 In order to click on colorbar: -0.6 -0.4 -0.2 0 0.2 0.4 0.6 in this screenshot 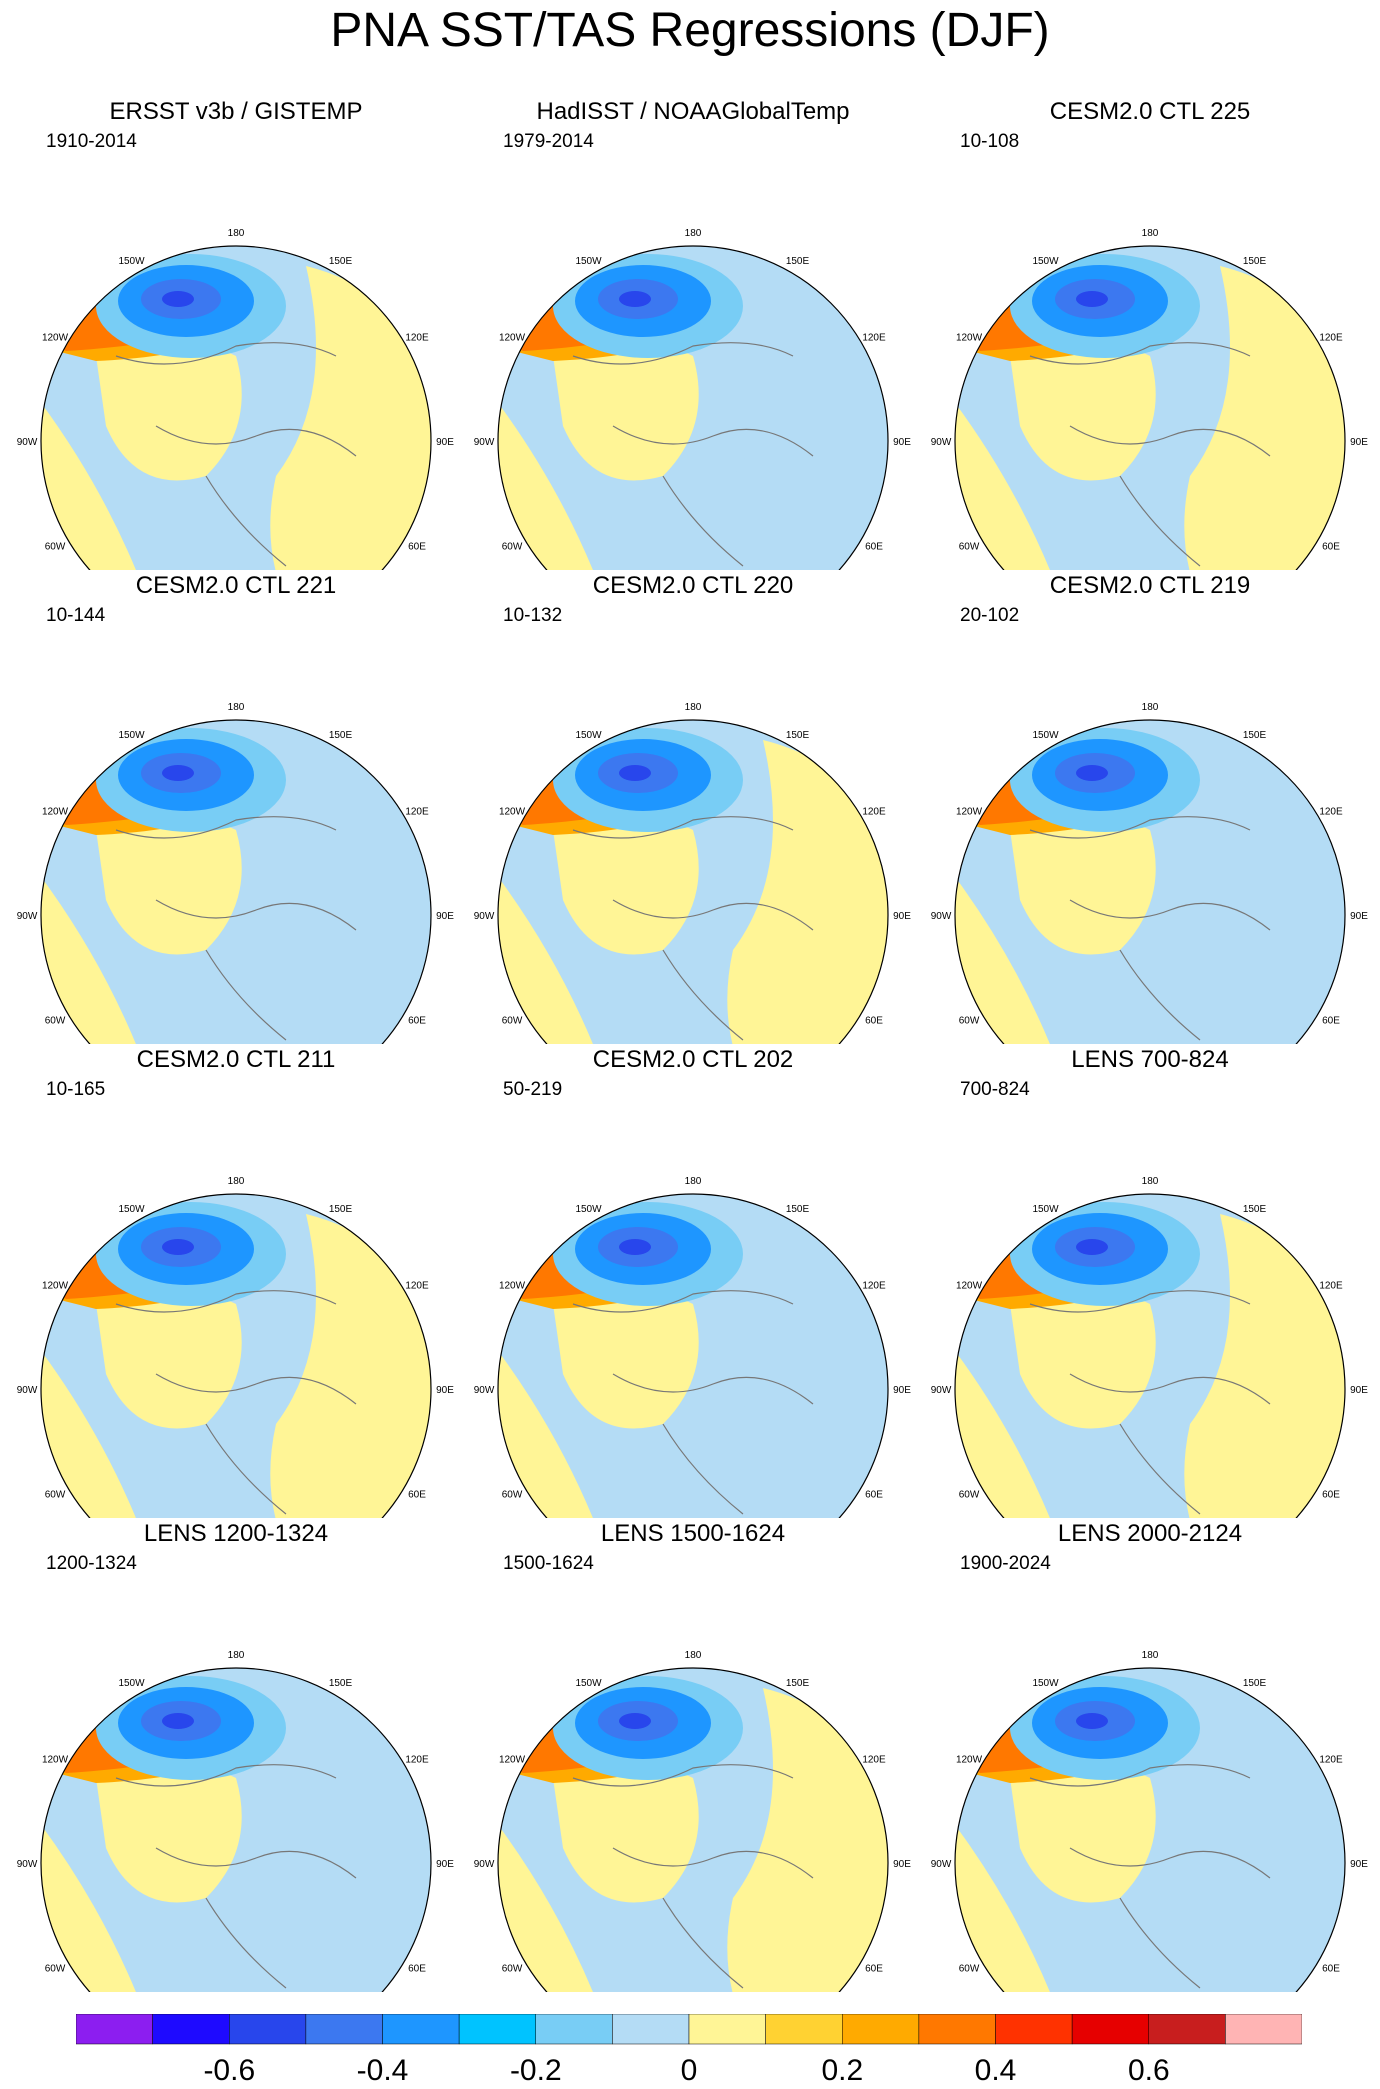, I will do `click(689, 2050)`.